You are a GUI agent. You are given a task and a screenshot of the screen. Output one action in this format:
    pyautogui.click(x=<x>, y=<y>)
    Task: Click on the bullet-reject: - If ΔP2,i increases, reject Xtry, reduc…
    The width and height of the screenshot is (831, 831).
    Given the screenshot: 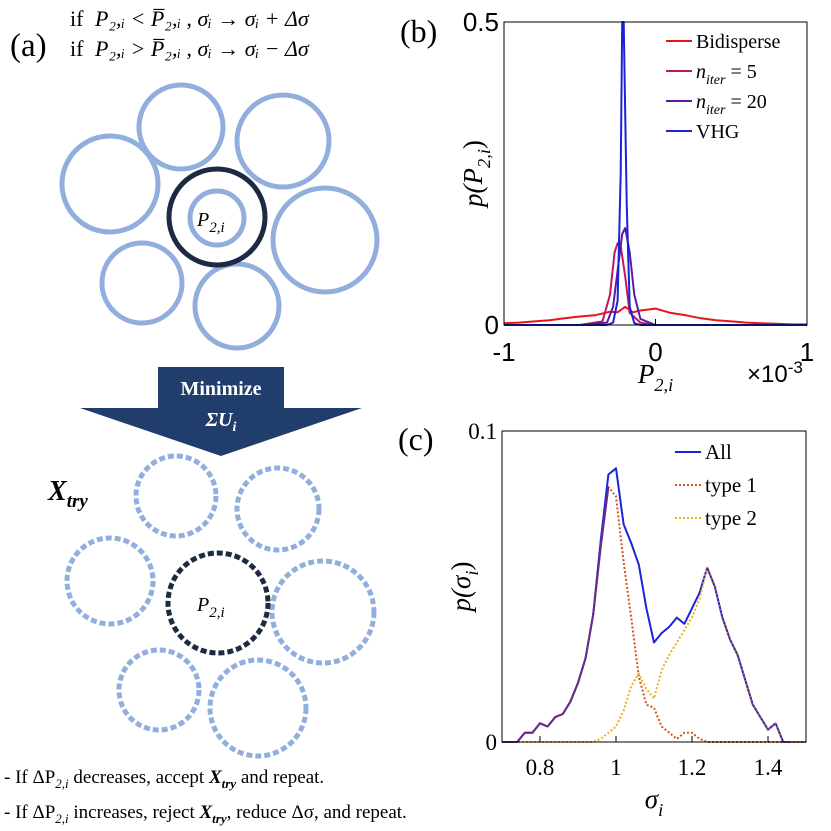 What is the action you would take?
    pyautogui.click(x=205, y=814)
    